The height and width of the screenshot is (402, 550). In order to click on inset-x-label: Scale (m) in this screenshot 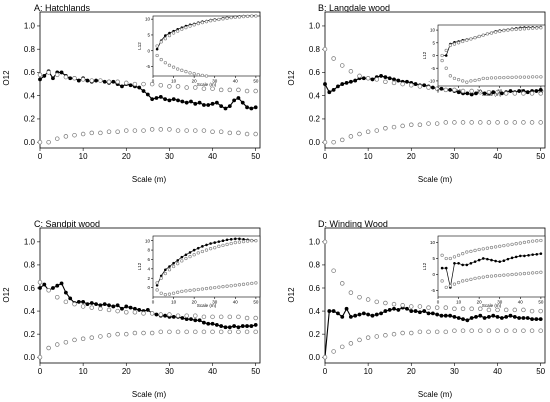, I will do `click(207, 84)`.